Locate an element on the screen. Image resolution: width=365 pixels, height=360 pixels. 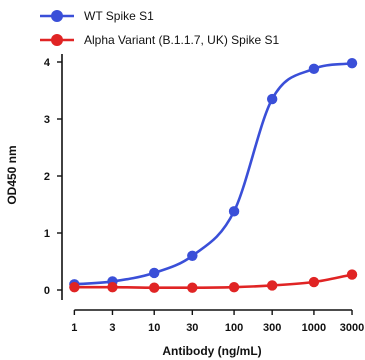
y-tick-label: 0 is located at coordinates (47, 291).